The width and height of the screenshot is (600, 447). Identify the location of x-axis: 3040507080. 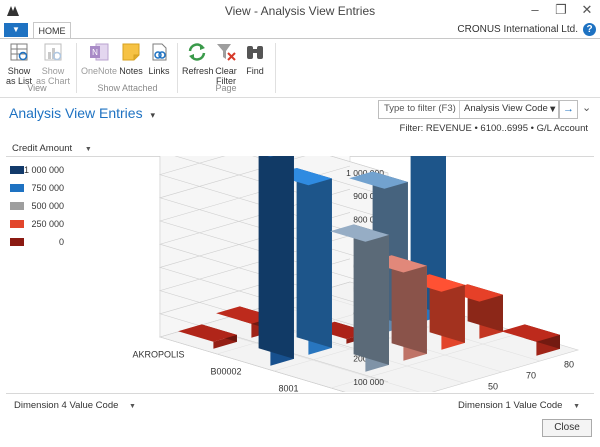
(531, 376).